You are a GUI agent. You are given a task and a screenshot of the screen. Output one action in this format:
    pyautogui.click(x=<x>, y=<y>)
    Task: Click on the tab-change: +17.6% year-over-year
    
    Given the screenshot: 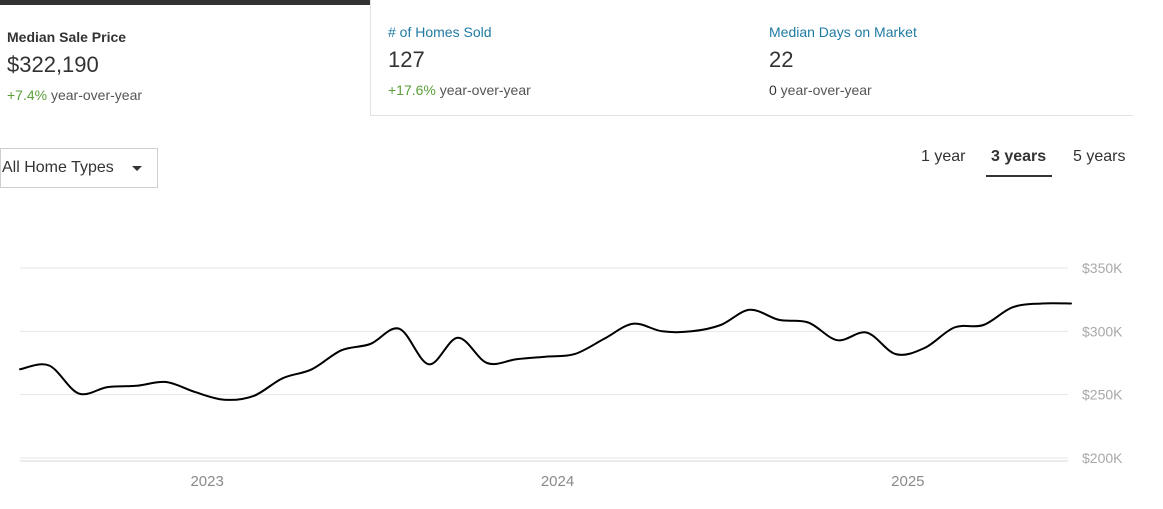 What is the action you would take?
    pyautogui.click(x=459, y=90)
    